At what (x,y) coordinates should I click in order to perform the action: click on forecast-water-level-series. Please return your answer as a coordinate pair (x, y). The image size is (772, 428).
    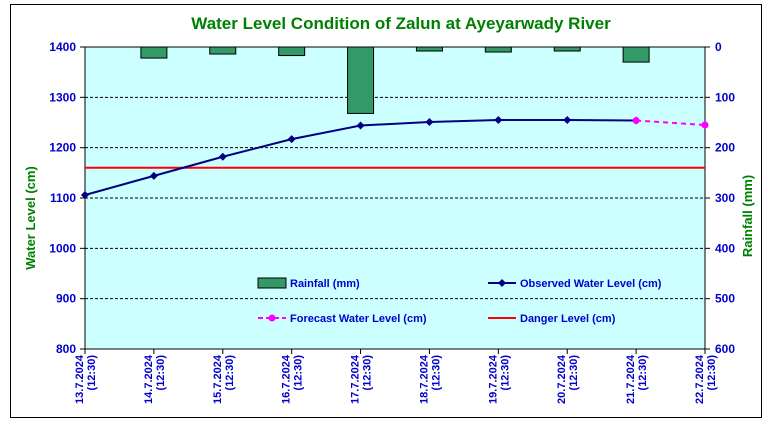
    Looking at the image, I should click on (670, 122).